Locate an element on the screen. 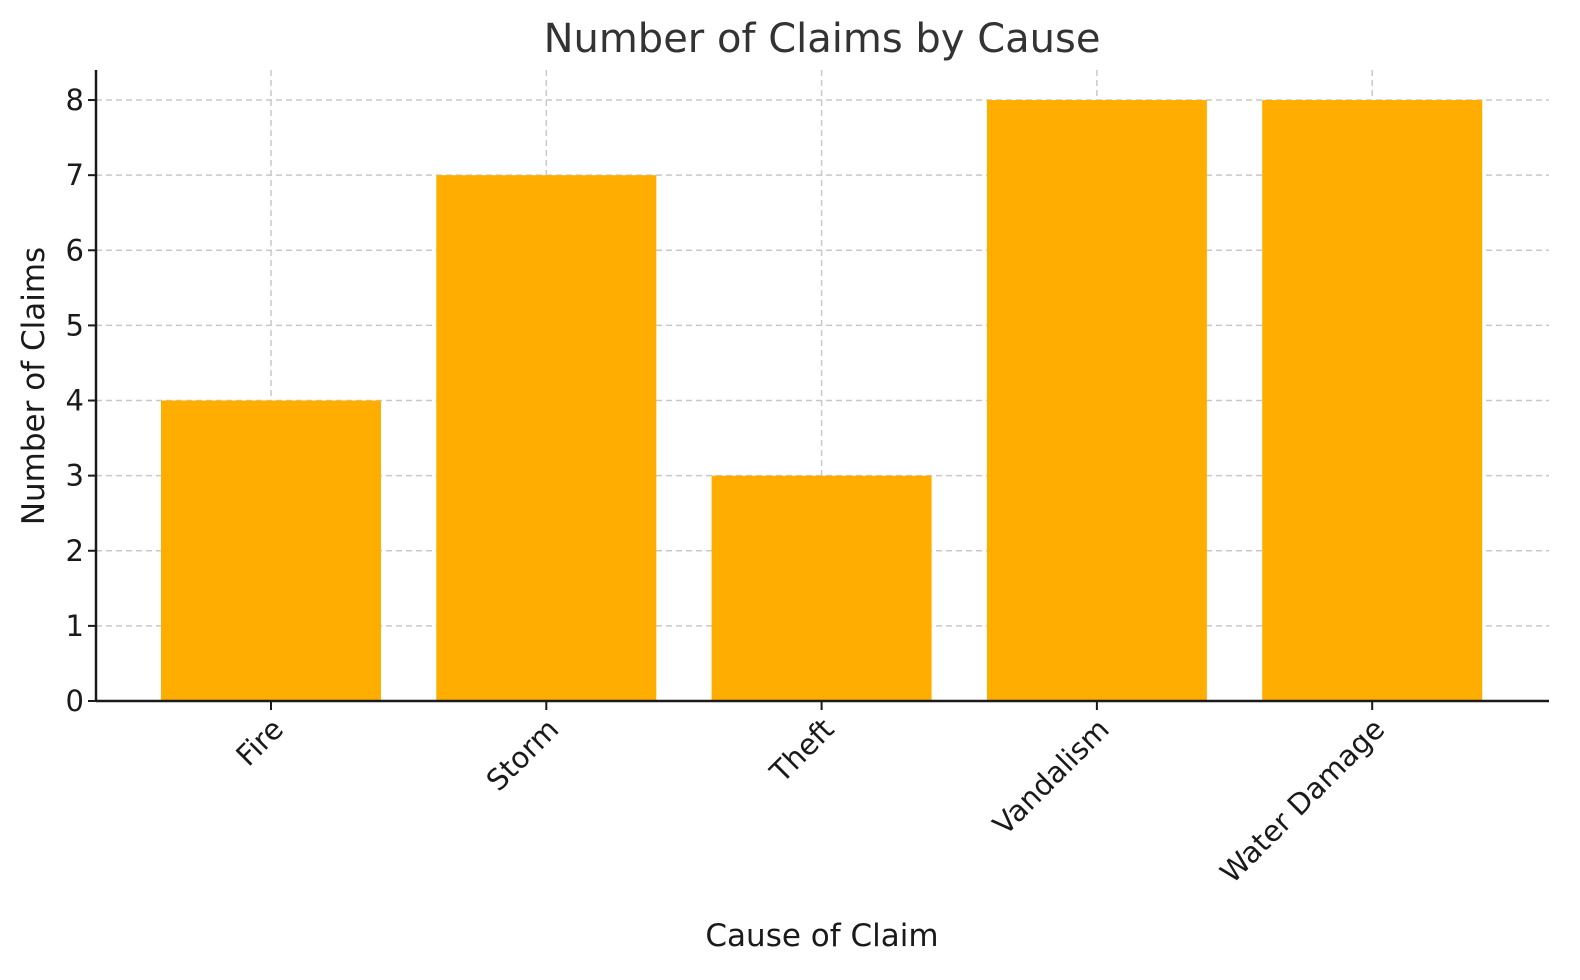 Image resolution: width=1580 pixels, height=980 pixels. x-tick-label: Theft is located at coordinates (802, 751).